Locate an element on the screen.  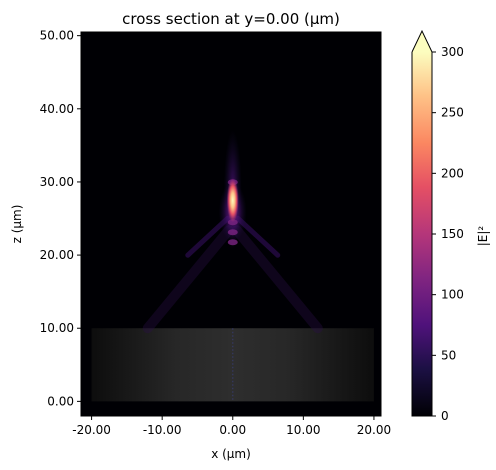
x-tick-label: 20.00 is located at coordinates (374, 430).